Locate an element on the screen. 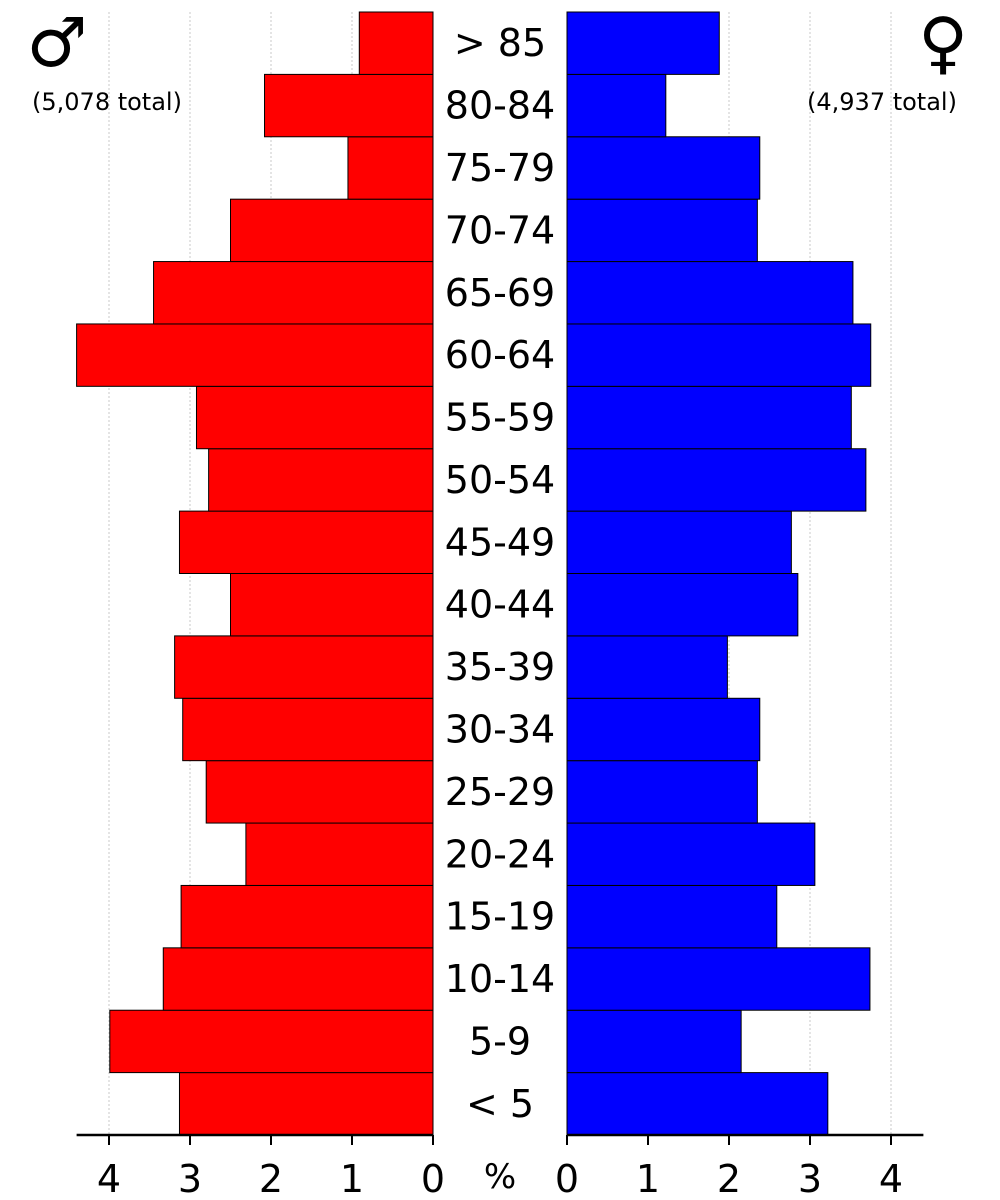  male-total-label: (5,078 total) is located at coordinates (107, 102).